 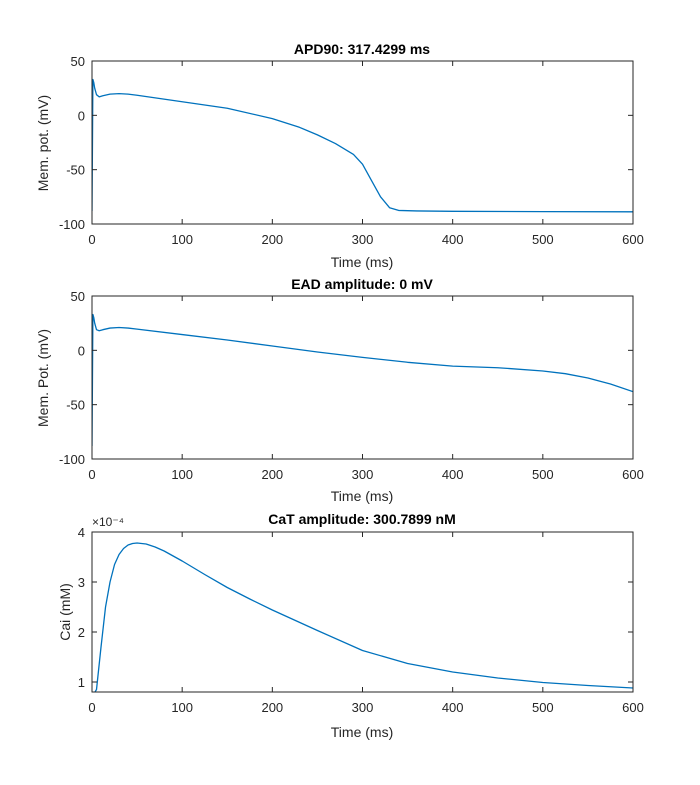 I want to click on y-tick-label: 1, so click(x=81, y=682).